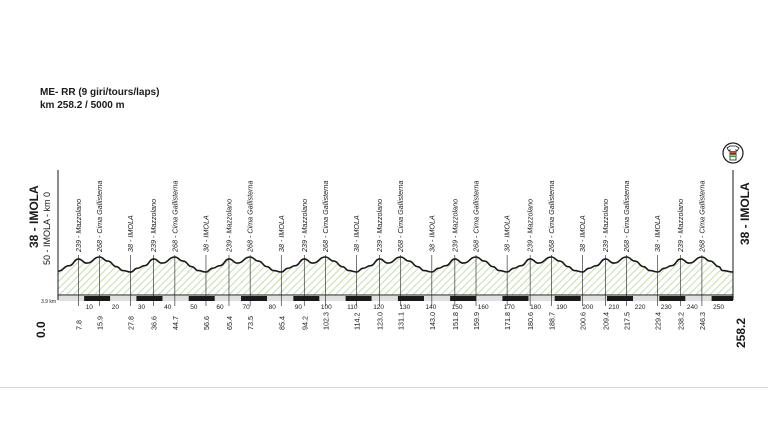  What do you see at coordinates (745, 213) in the screenshot?
I see `finish-location-label: 38 - IMOLA` at bounding box center [745, 213].